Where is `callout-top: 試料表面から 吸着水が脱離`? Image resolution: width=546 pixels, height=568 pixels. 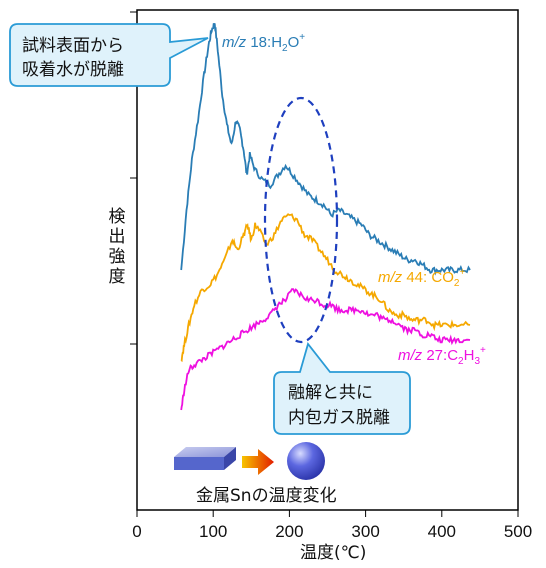 callout-top: 試料表面から 吸着水が脱離 is located at coordinates (109, 55).